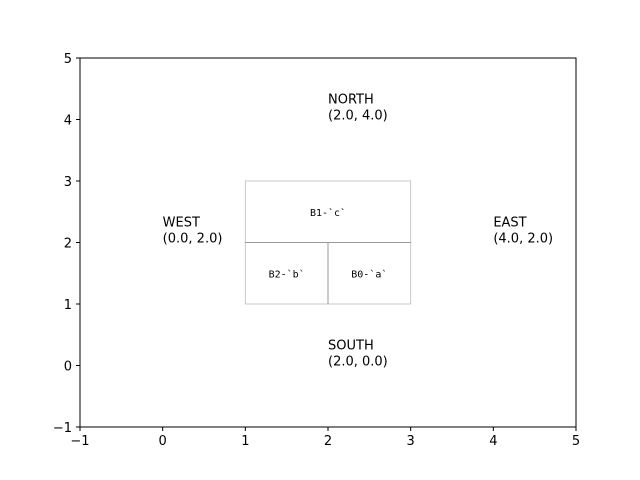 Image resolution: width=640 pixels, height=480 pixels. Describe the element at coordinates (576, 441) in the screenshot. I see `x-tick-label: 5` at that location.